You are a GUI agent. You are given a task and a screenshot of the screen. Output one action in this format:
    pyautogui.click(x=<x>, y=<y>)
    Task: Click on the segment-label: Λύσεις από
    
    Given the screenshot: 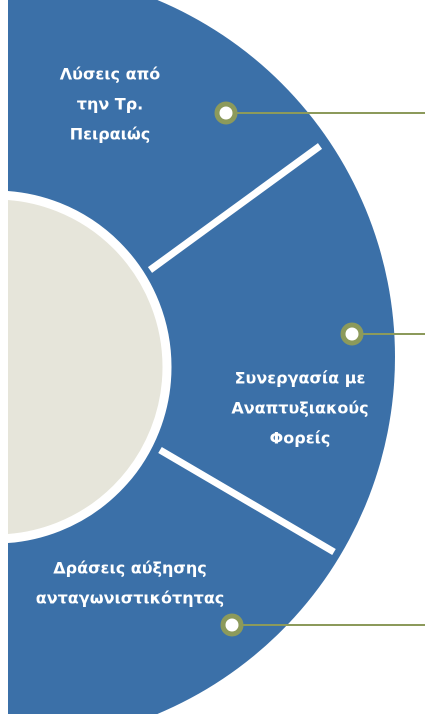 What is the action you would take?
    pyautogui.click(x=110, y=74)
    